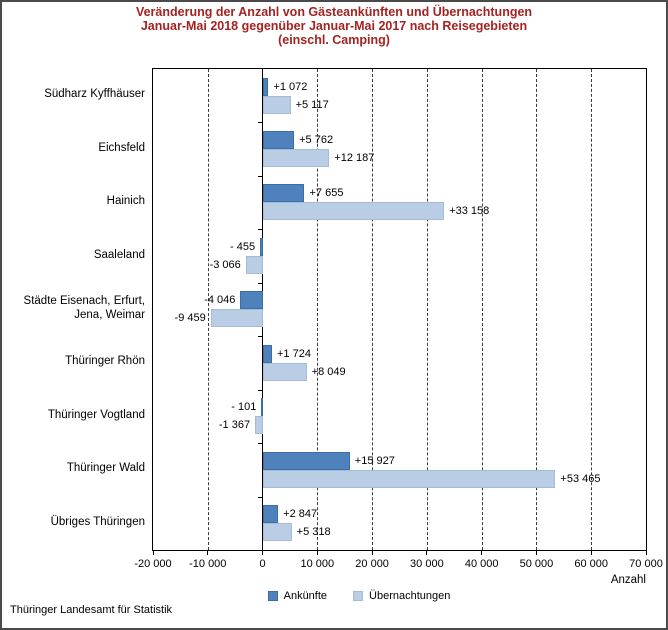 Image resolution: width=668 pixels, height=630 pixels. I want to click on x-axis-tick-label: 50 000, so click(536, 564).